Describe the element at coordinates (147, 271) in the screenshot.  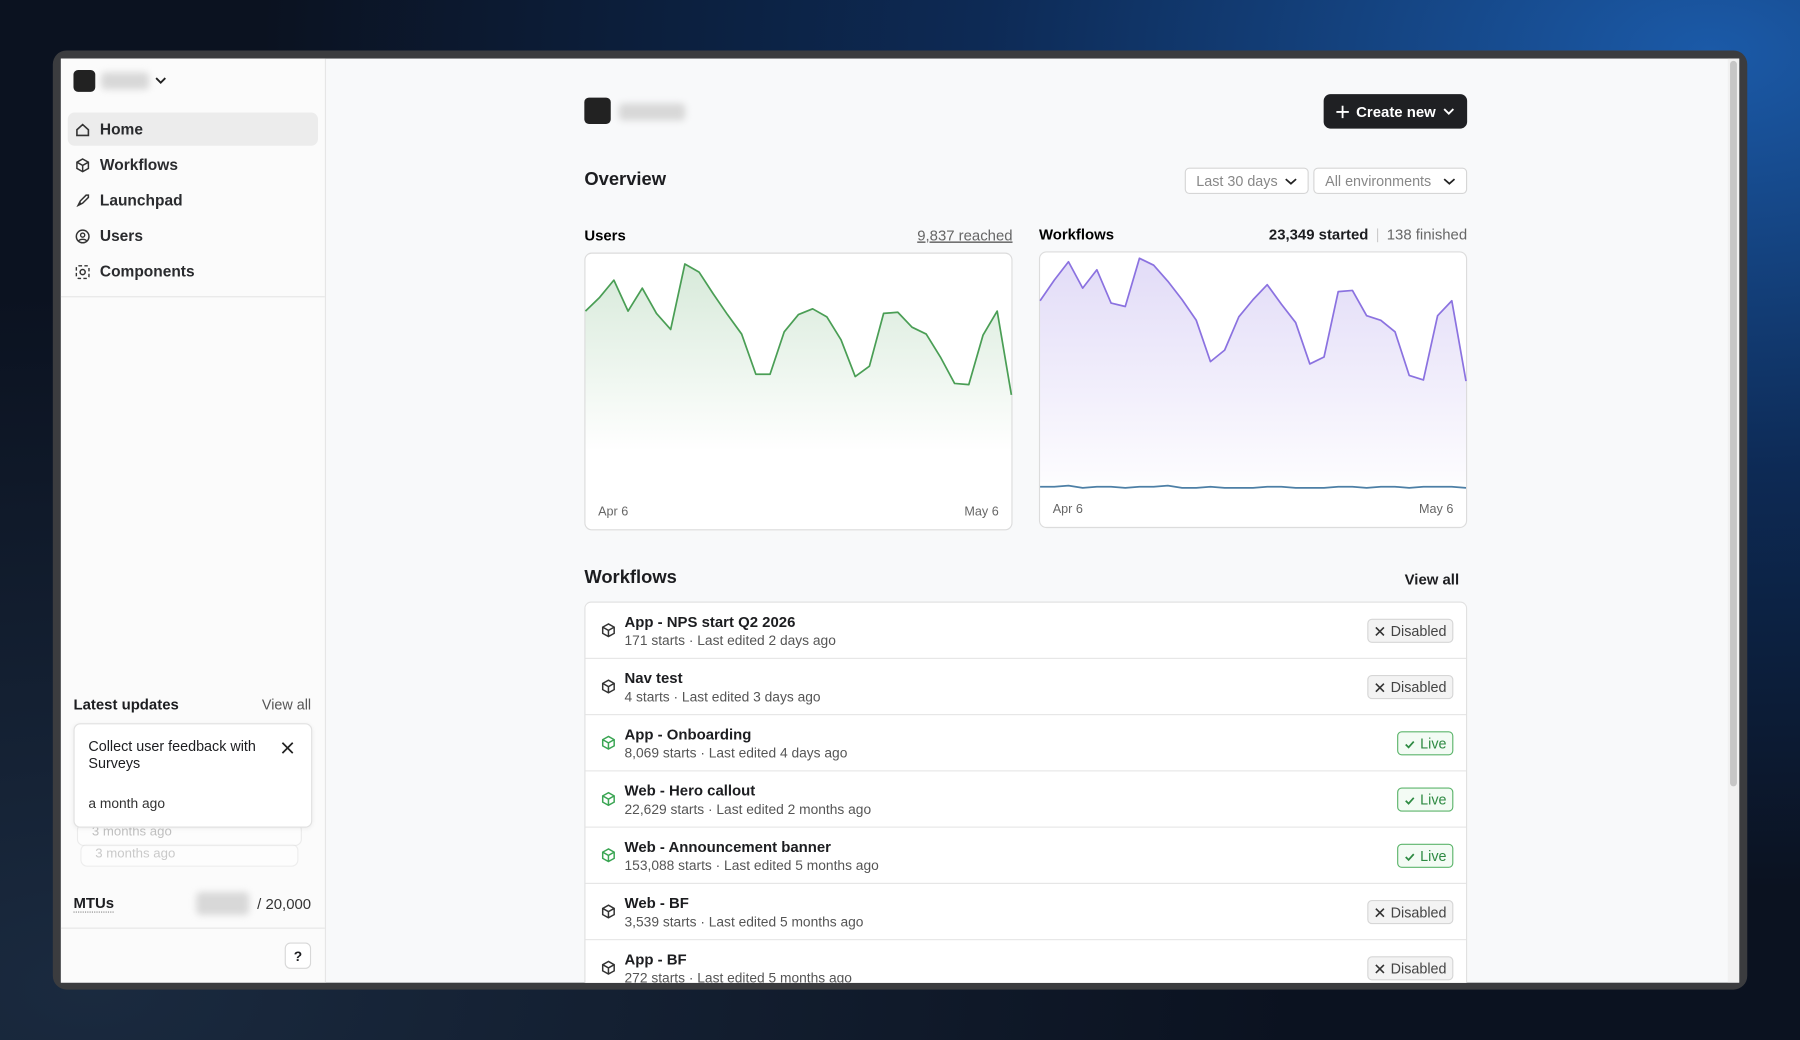
I see `nav-label: Components` at that location.